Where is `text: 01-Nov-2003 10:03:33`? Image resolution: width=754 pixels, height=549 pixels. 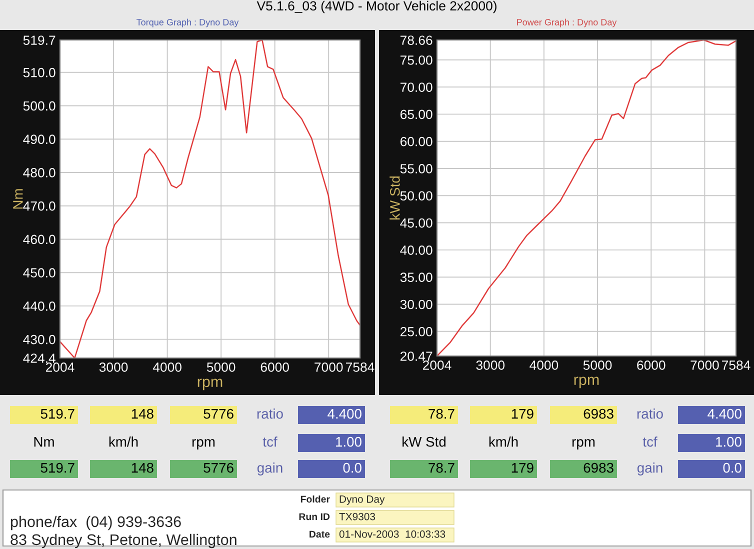
text: 01-Nov-2003 10:03:33 is located at coordinates (392, 534).